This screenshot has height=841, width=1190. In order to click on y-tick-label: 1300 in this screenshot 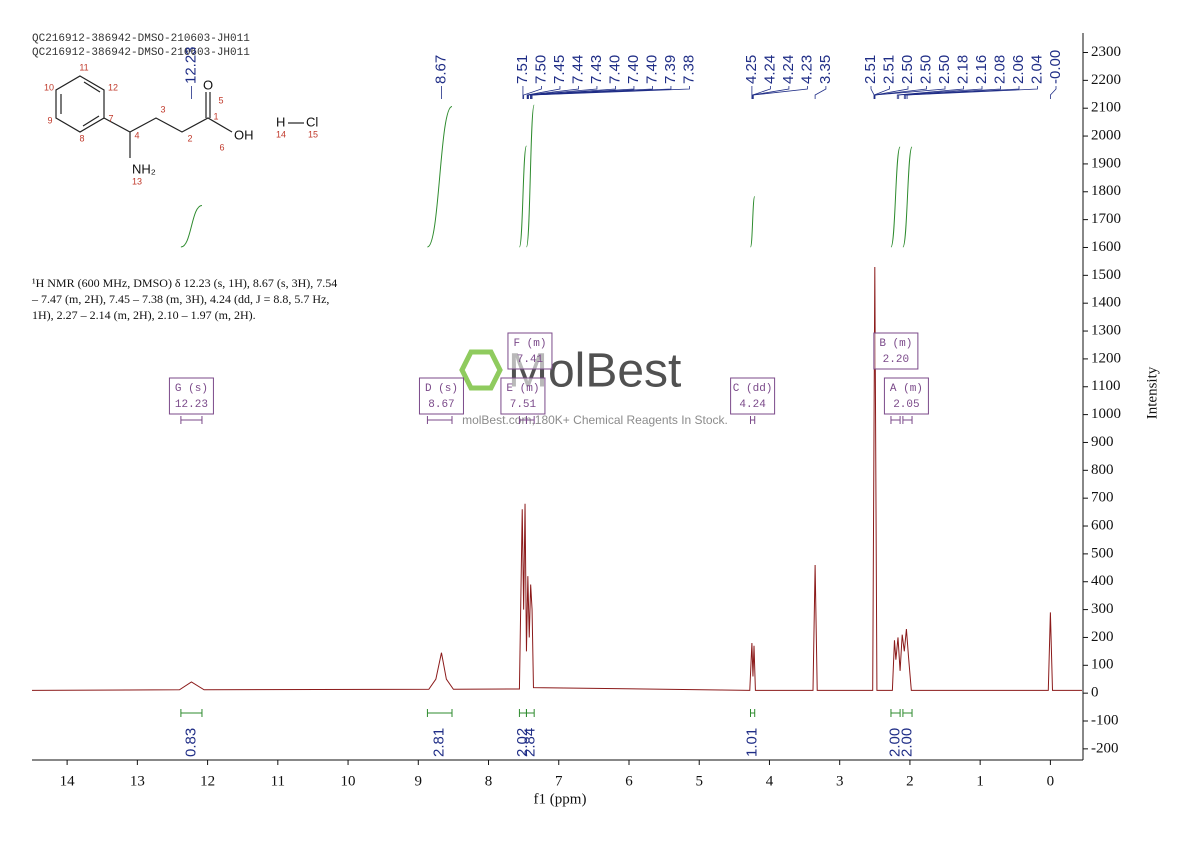, I will do `click(1106, 330)`.